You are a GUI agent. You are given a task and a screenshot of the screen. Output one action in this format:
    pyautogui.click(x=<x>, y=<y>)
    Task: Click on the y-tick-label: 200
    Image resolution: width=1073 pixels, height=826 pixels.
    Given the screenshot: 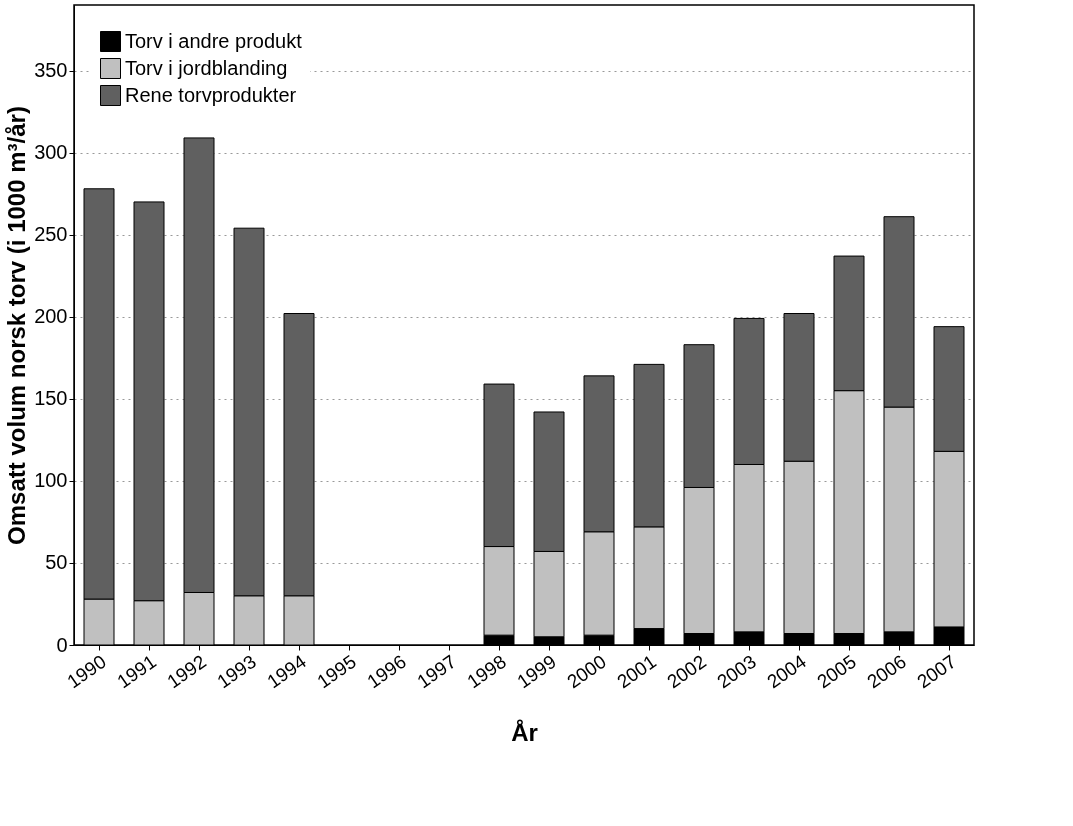 What is the action you would take?
    pyautogui.click(x=51, y=316)
    